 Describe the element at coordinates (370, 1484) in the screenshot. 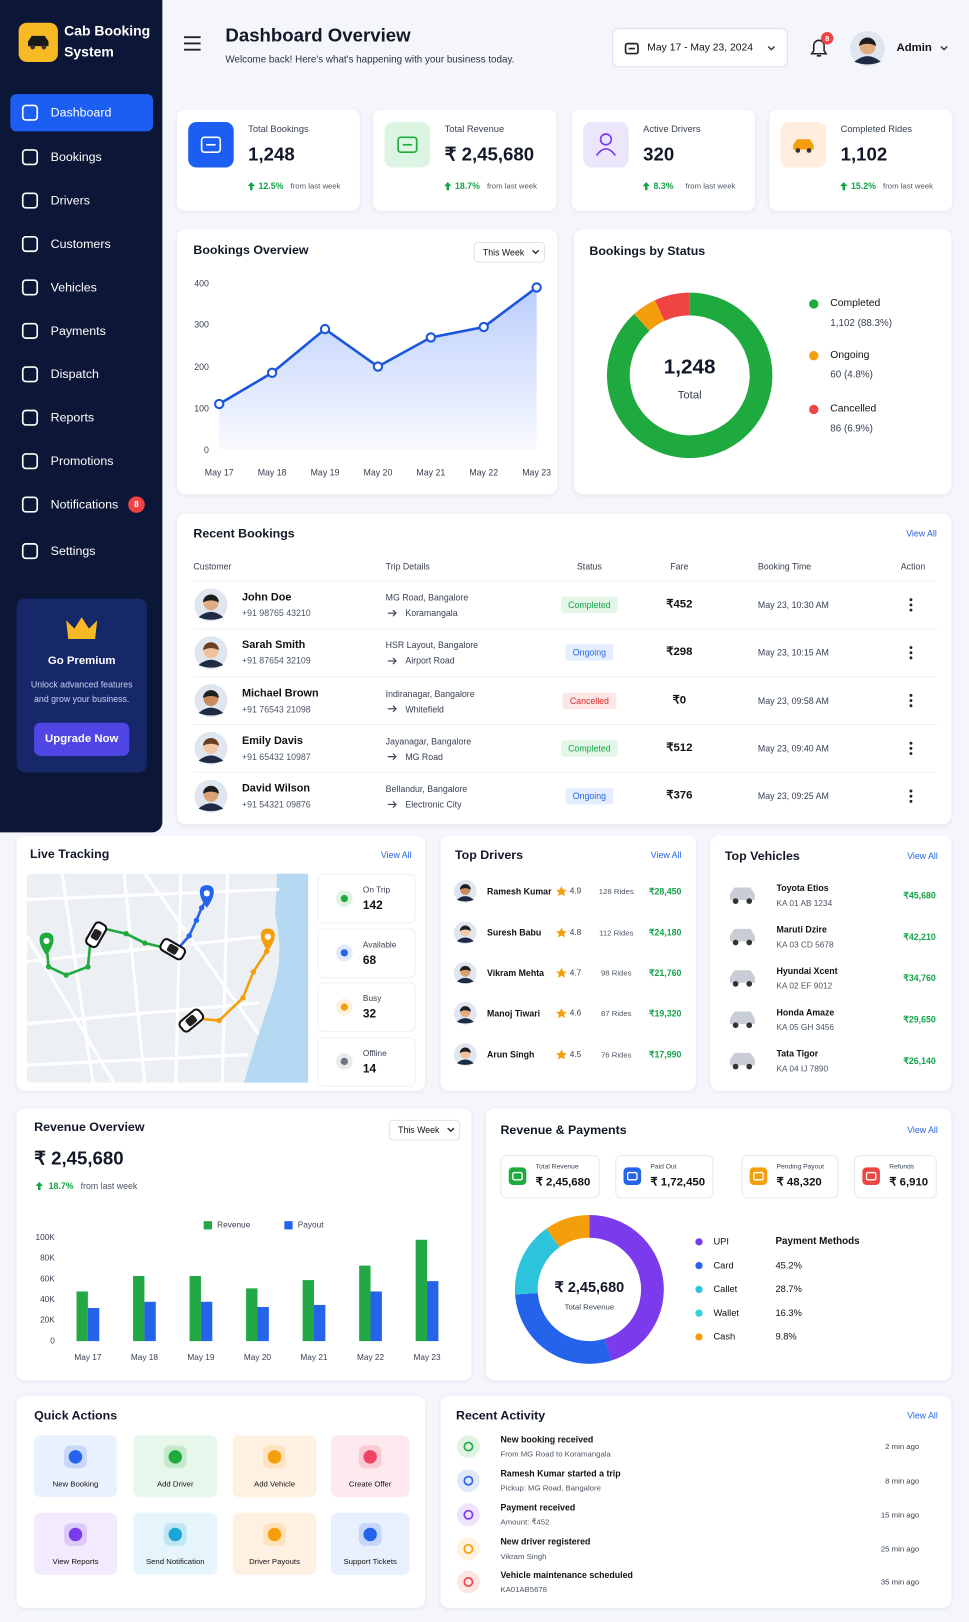

I see `quick-action-label: Create Offer` at that location.